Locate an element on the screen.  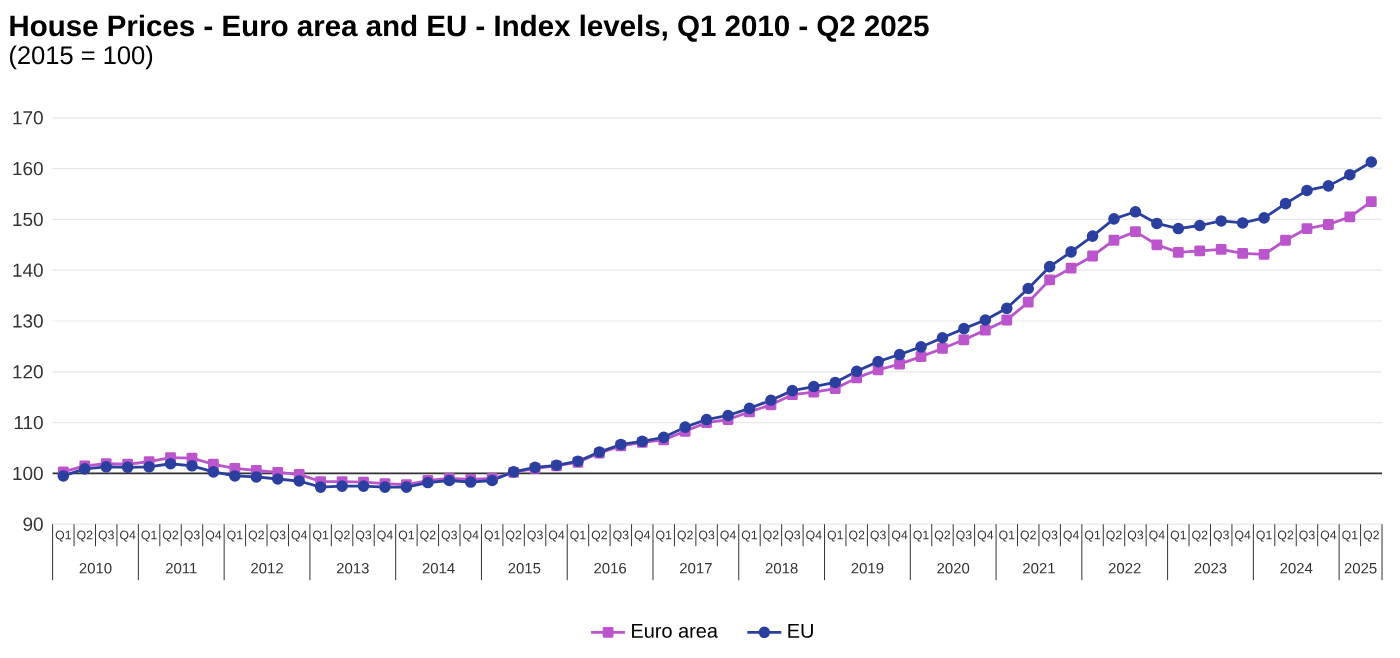
y-tick-label: 100 is located at coordinates (28, 473).